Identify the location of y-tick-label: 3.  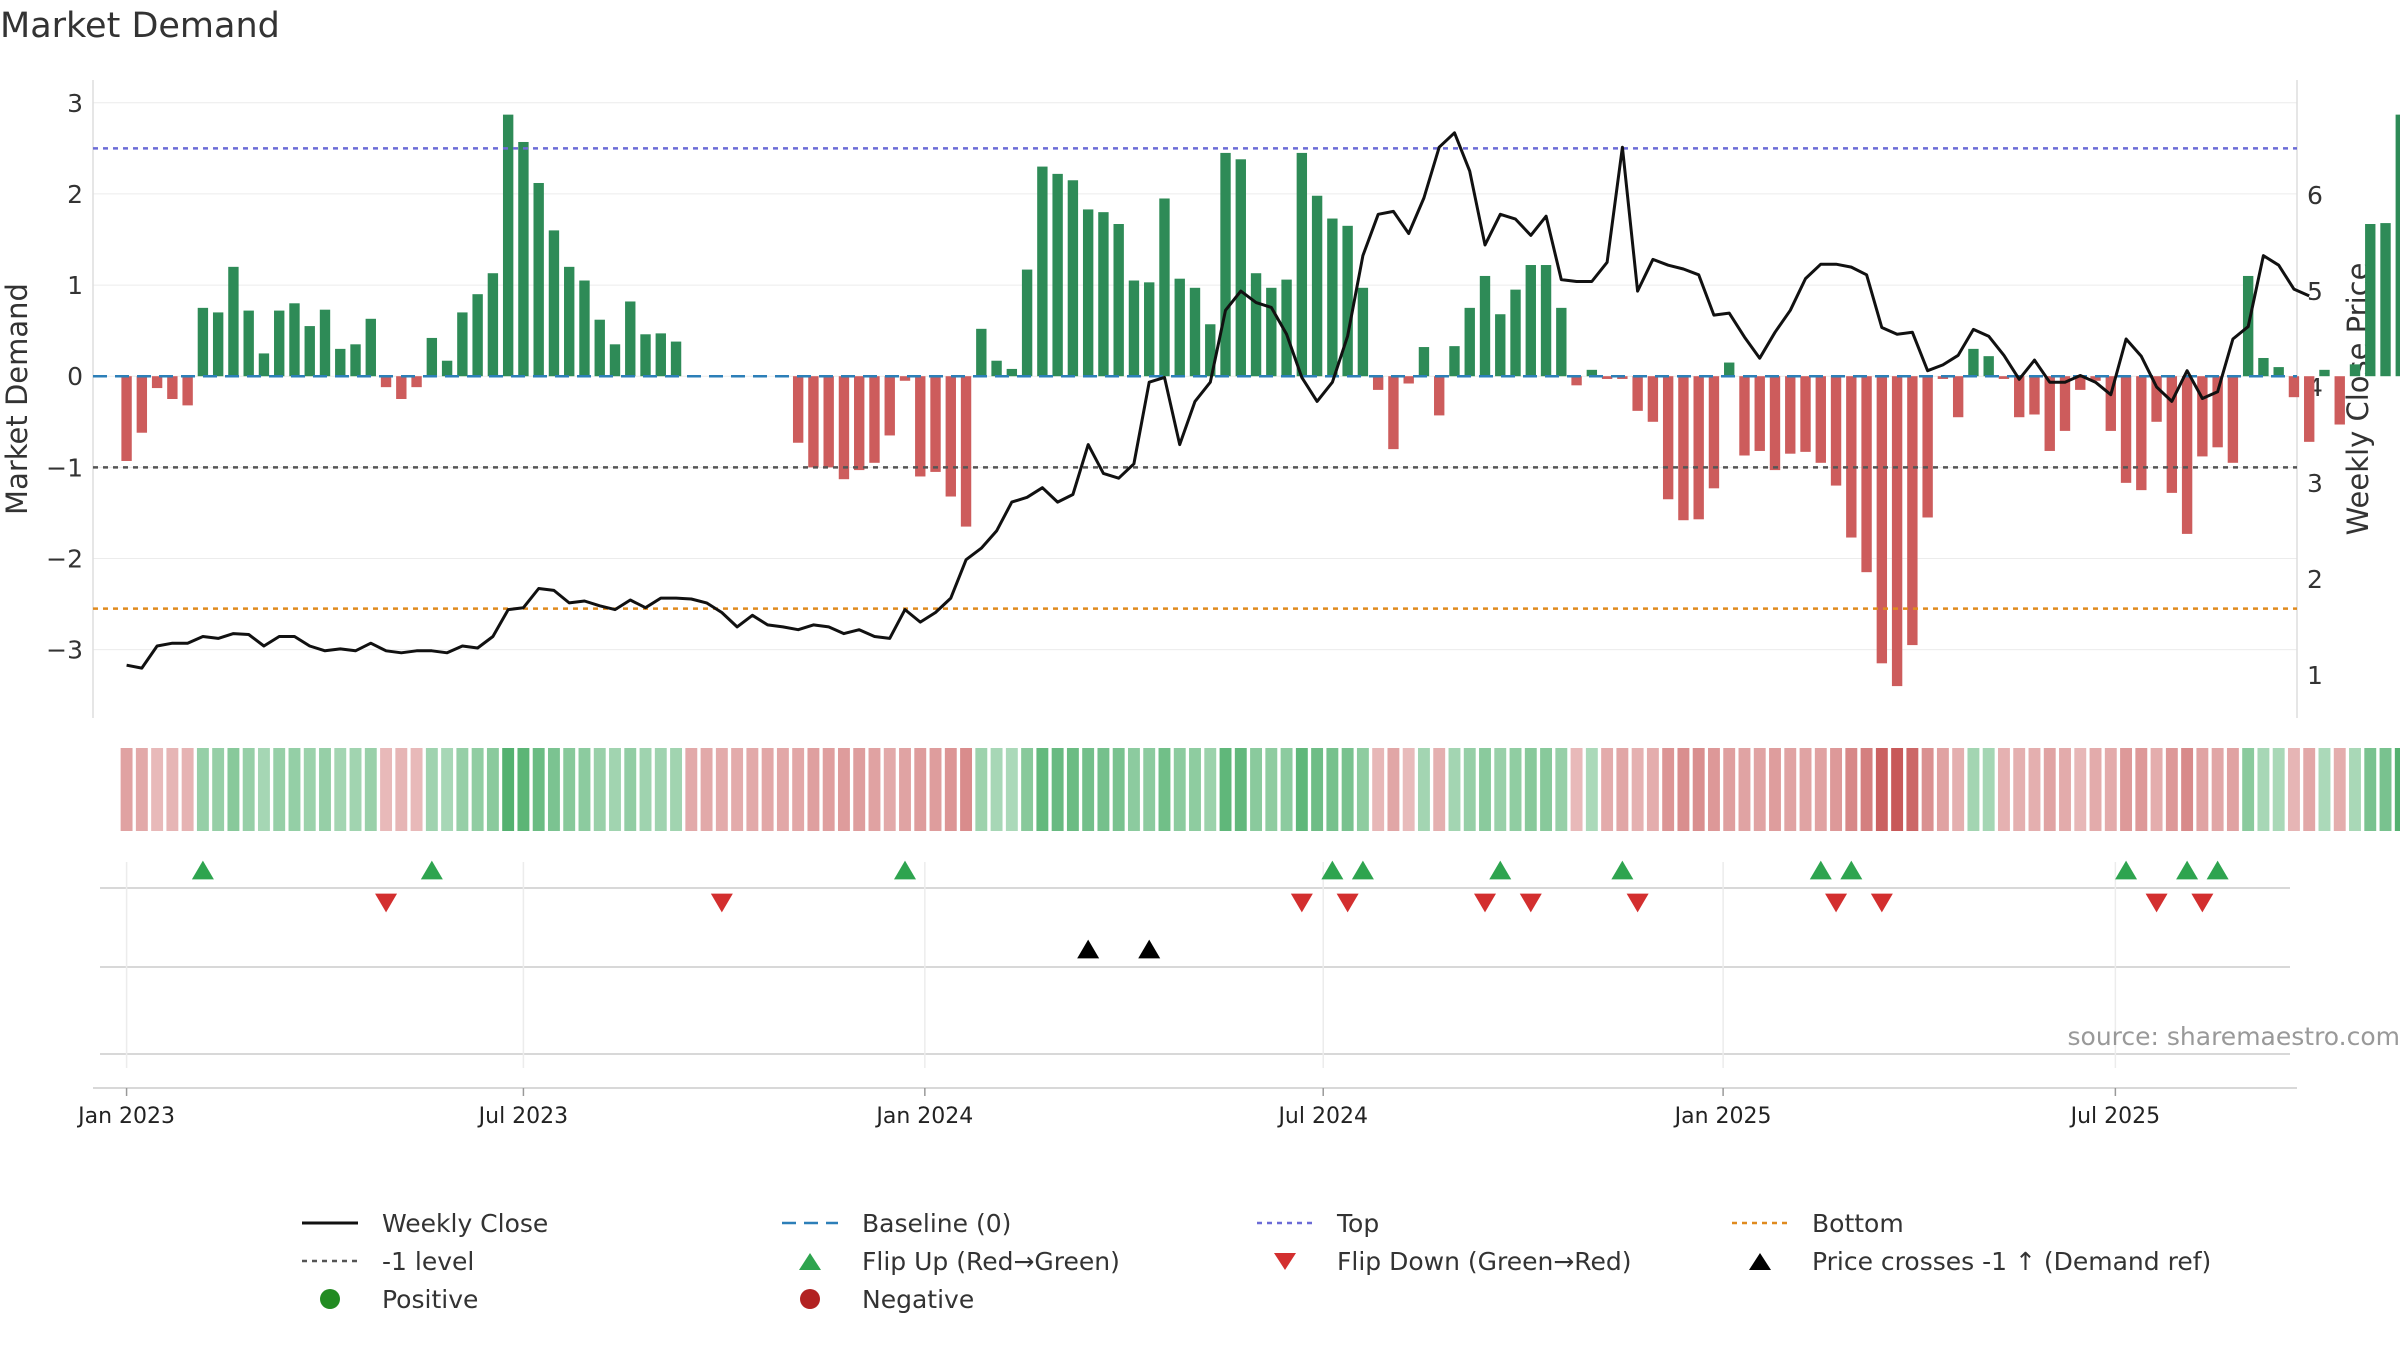
(75, 103).